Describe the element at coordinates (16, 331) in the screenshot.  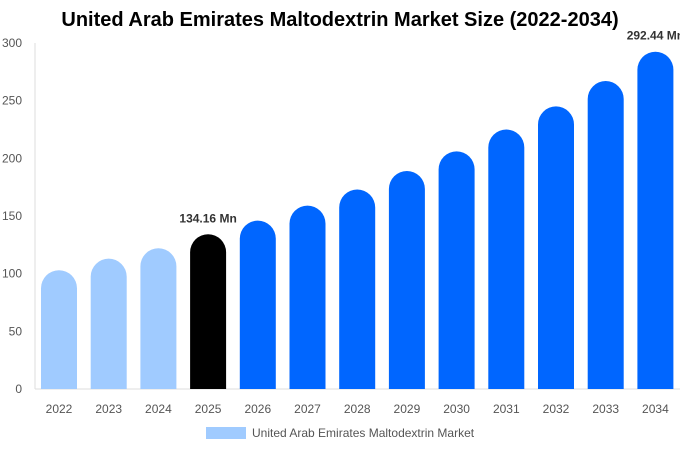
I see `y-tick-label: 50` at that location.